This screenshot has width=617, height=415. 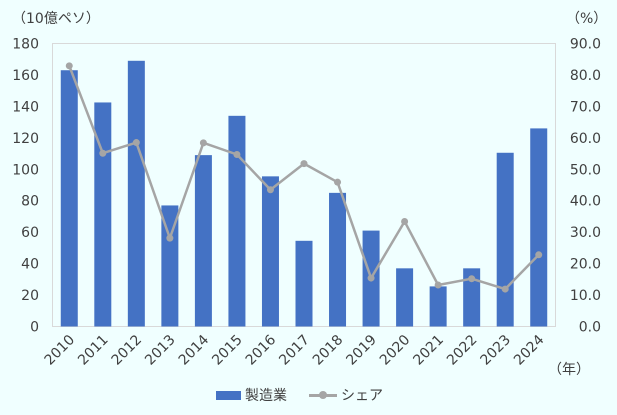 What do you see at coordinates (270, 190) in the screenshot?
I see `share-point-2016` at bounding box center [270, 190].